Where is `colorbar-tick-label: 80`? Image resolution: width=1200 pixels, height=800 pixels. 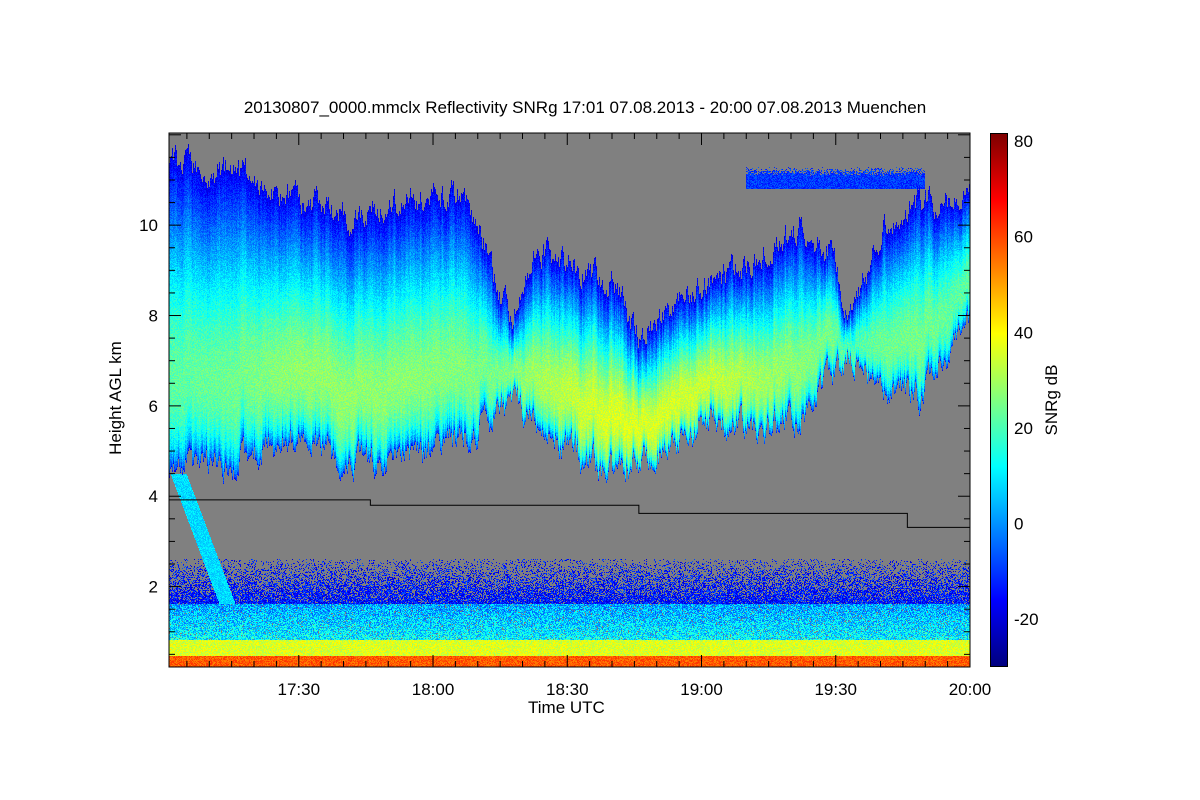
colorbar-tick-label: 80 is located at coordinates (1023, 141).